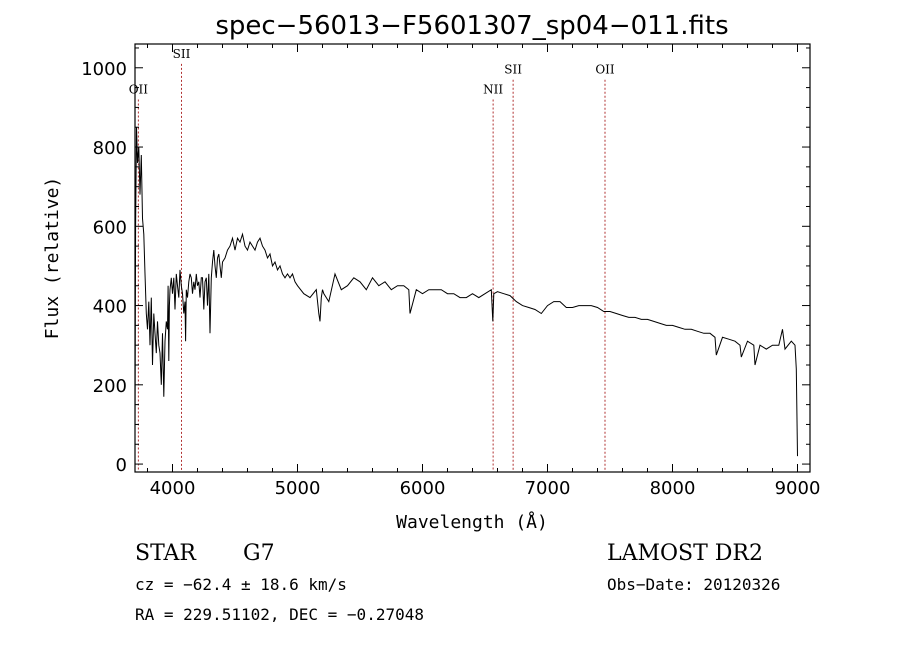 This screenshot has width=900, height=649. Describe the element at coordinates (173, 488) in the screenshot. I see `x-tick-label: 4000` at that location.